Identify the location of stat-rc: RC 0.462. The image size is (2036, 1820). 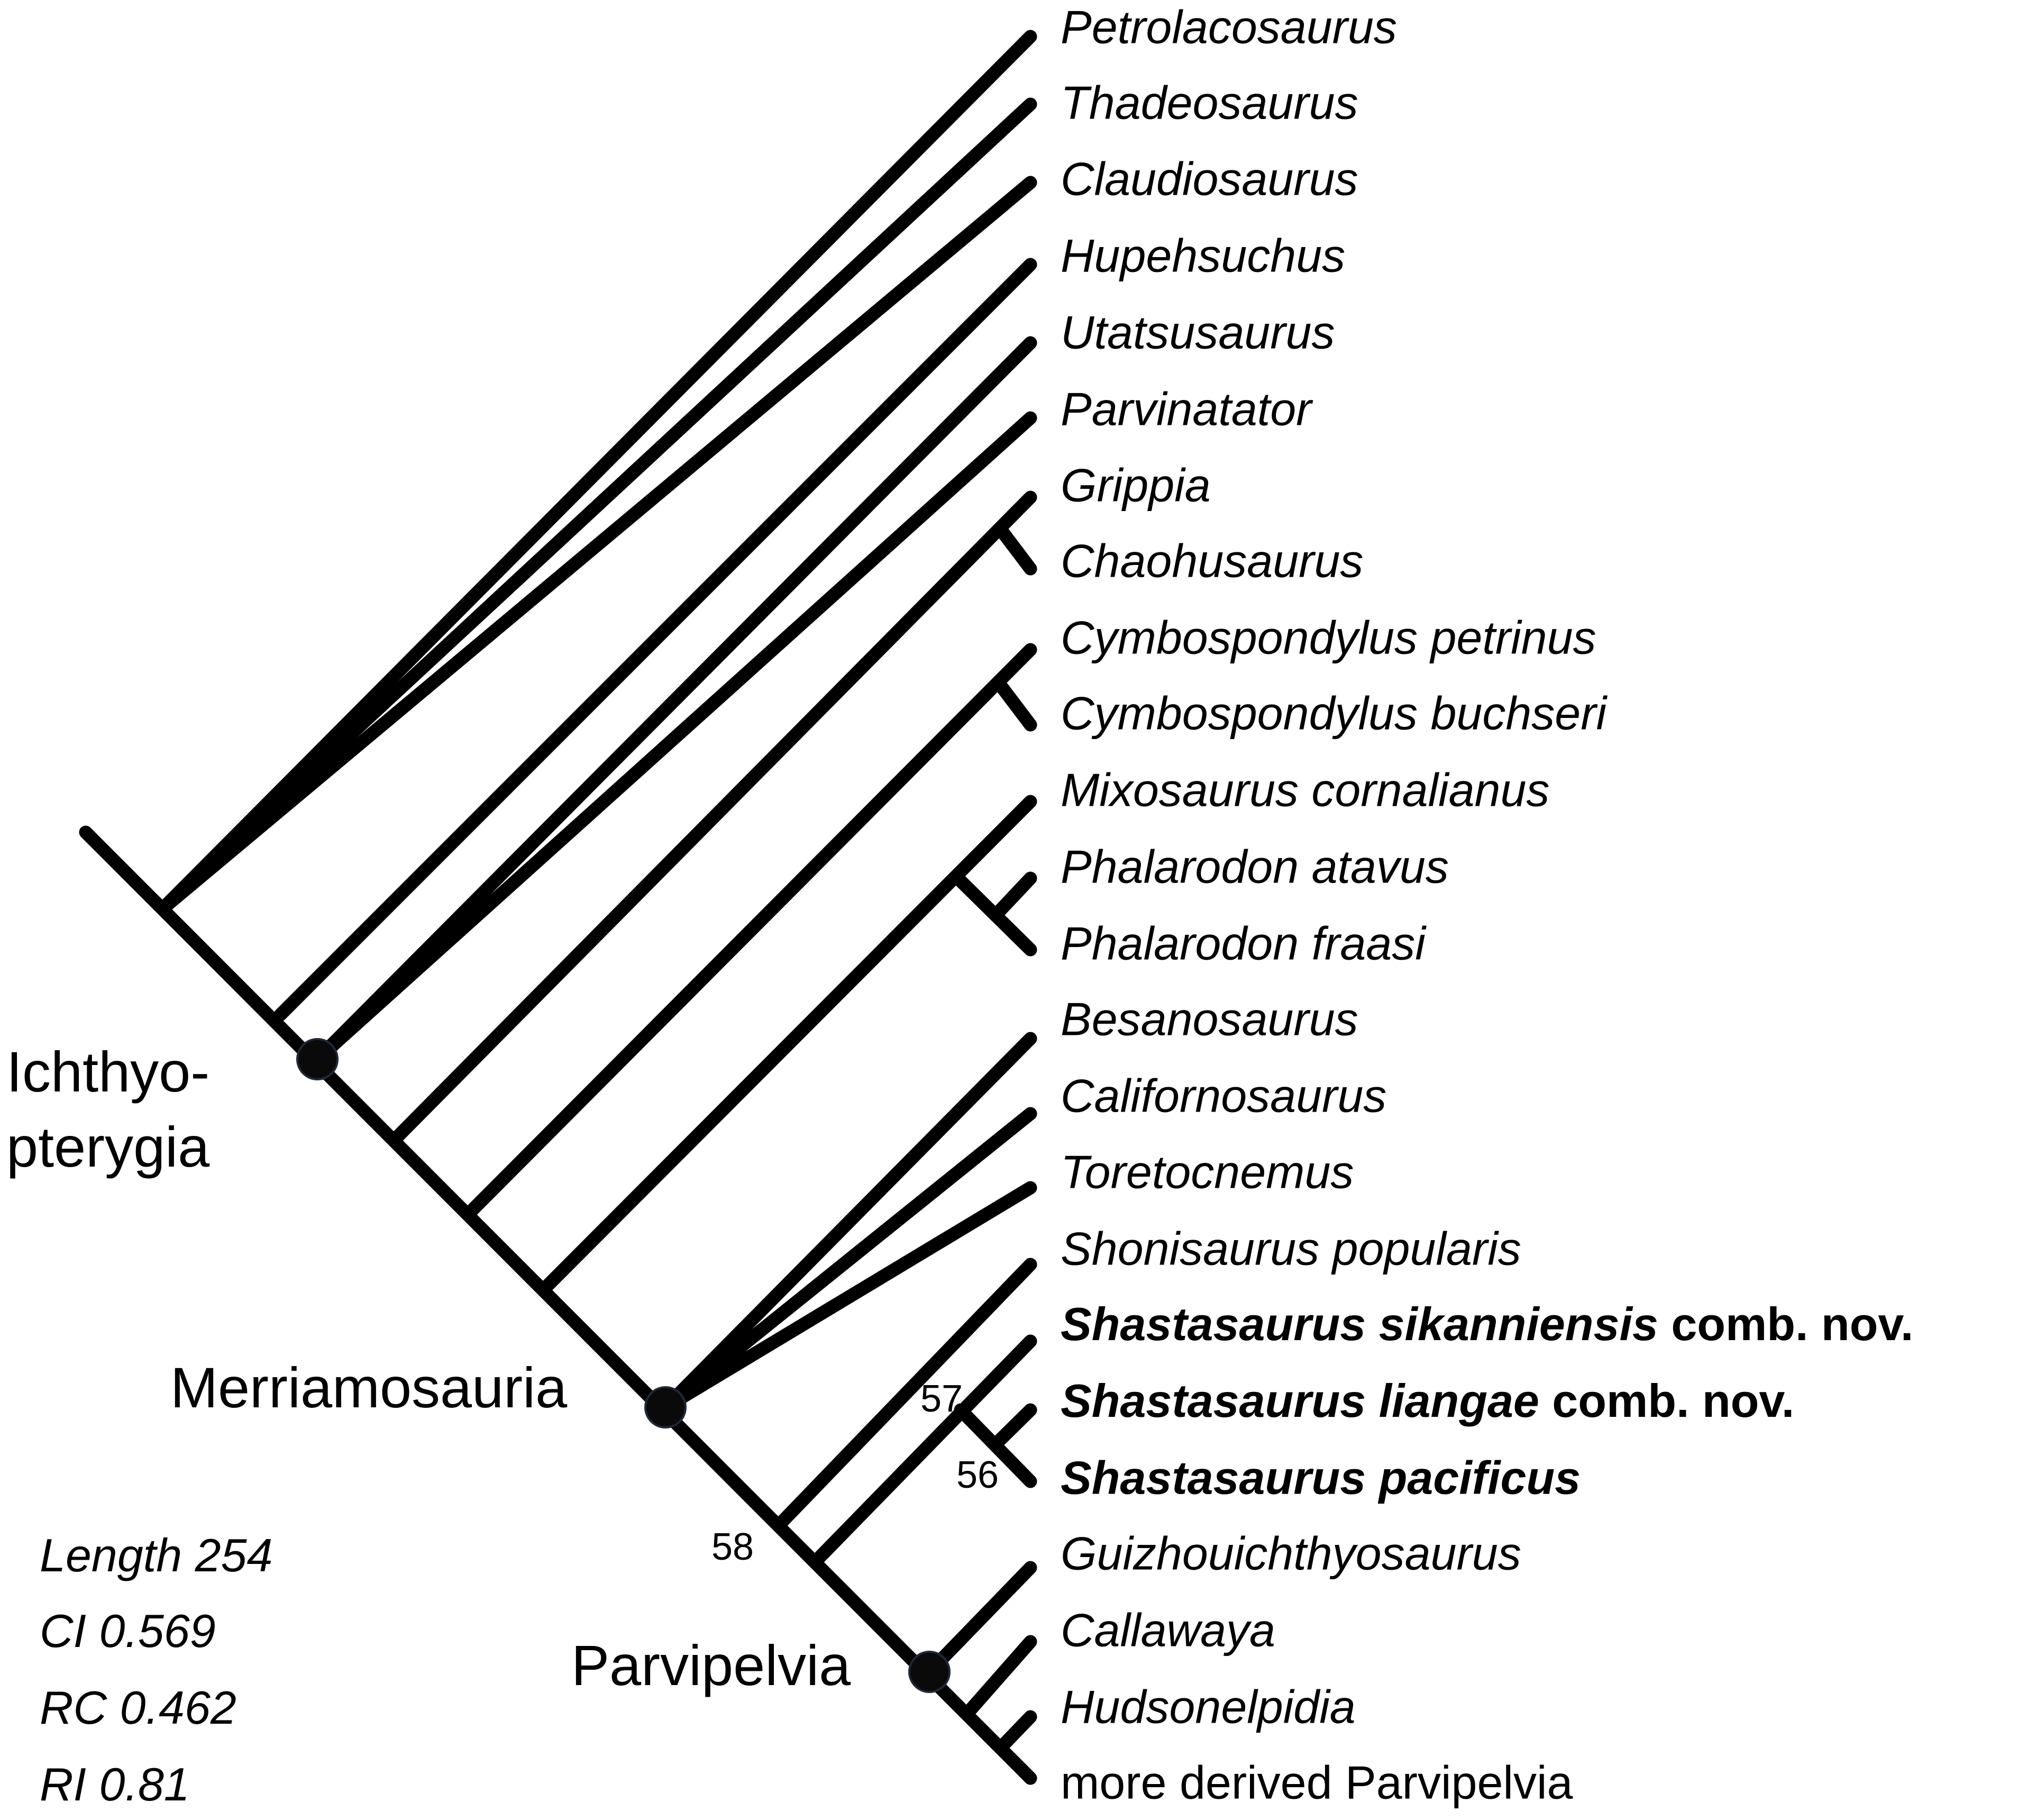
(138, 1707).